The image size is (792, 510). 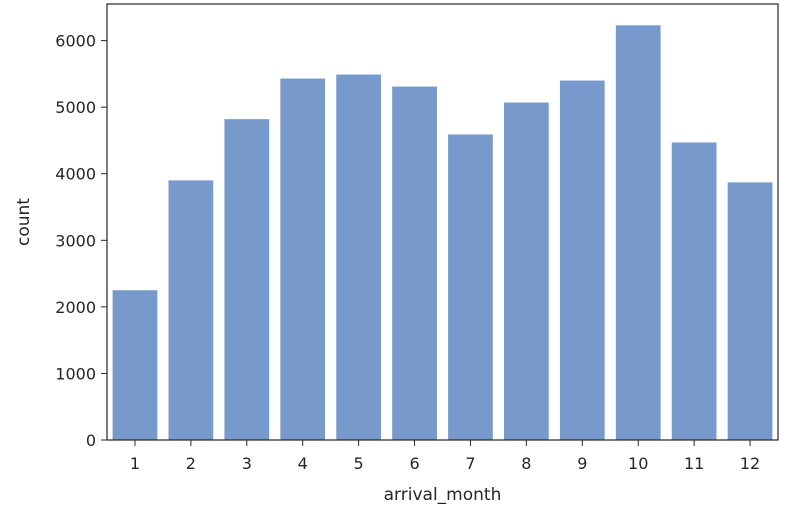 I want to click on x-tick-label: 5, so click(x=359, y=463).